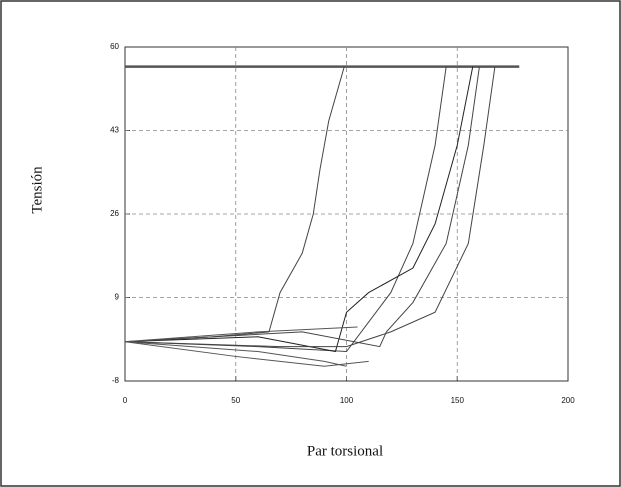 This screenshot has height=487, width=621. Describe the element at coordinates (347, 400) in the screenshot. I see `x-tick-label: 100` at that location.